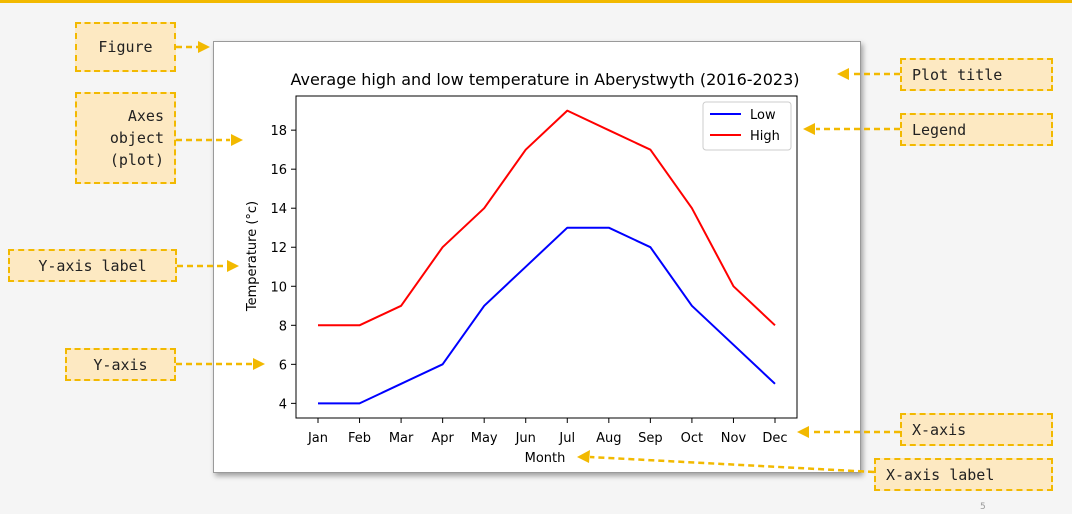 The height and width of the screenshot is (514, 1072). What do you see at coordinates (525, 438) in the screenshot?
I see `x-tick-label-jun: Jun` at bounding box center [525, 438].